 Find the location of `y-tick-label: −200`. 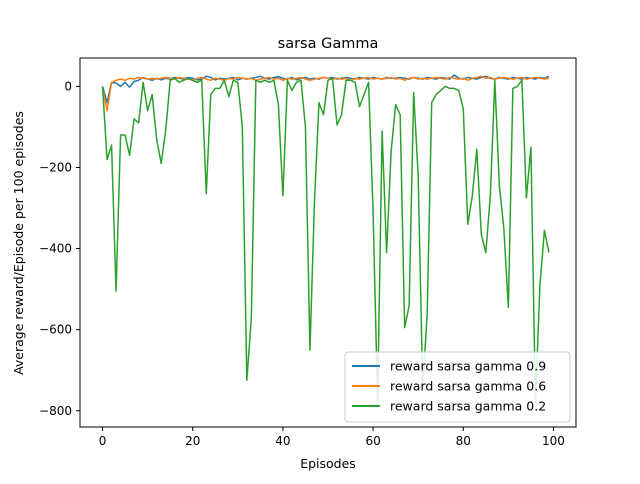

y-tick-label: −200 is located at coordinates (55, 167).